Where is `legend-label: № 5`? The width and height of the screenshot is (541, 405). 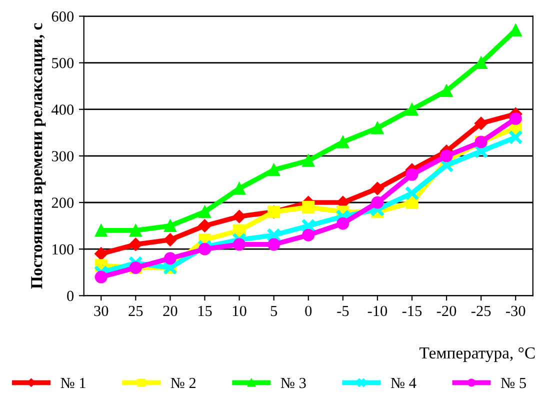 legend-label: № 5 is located at coordinates (513, 383).